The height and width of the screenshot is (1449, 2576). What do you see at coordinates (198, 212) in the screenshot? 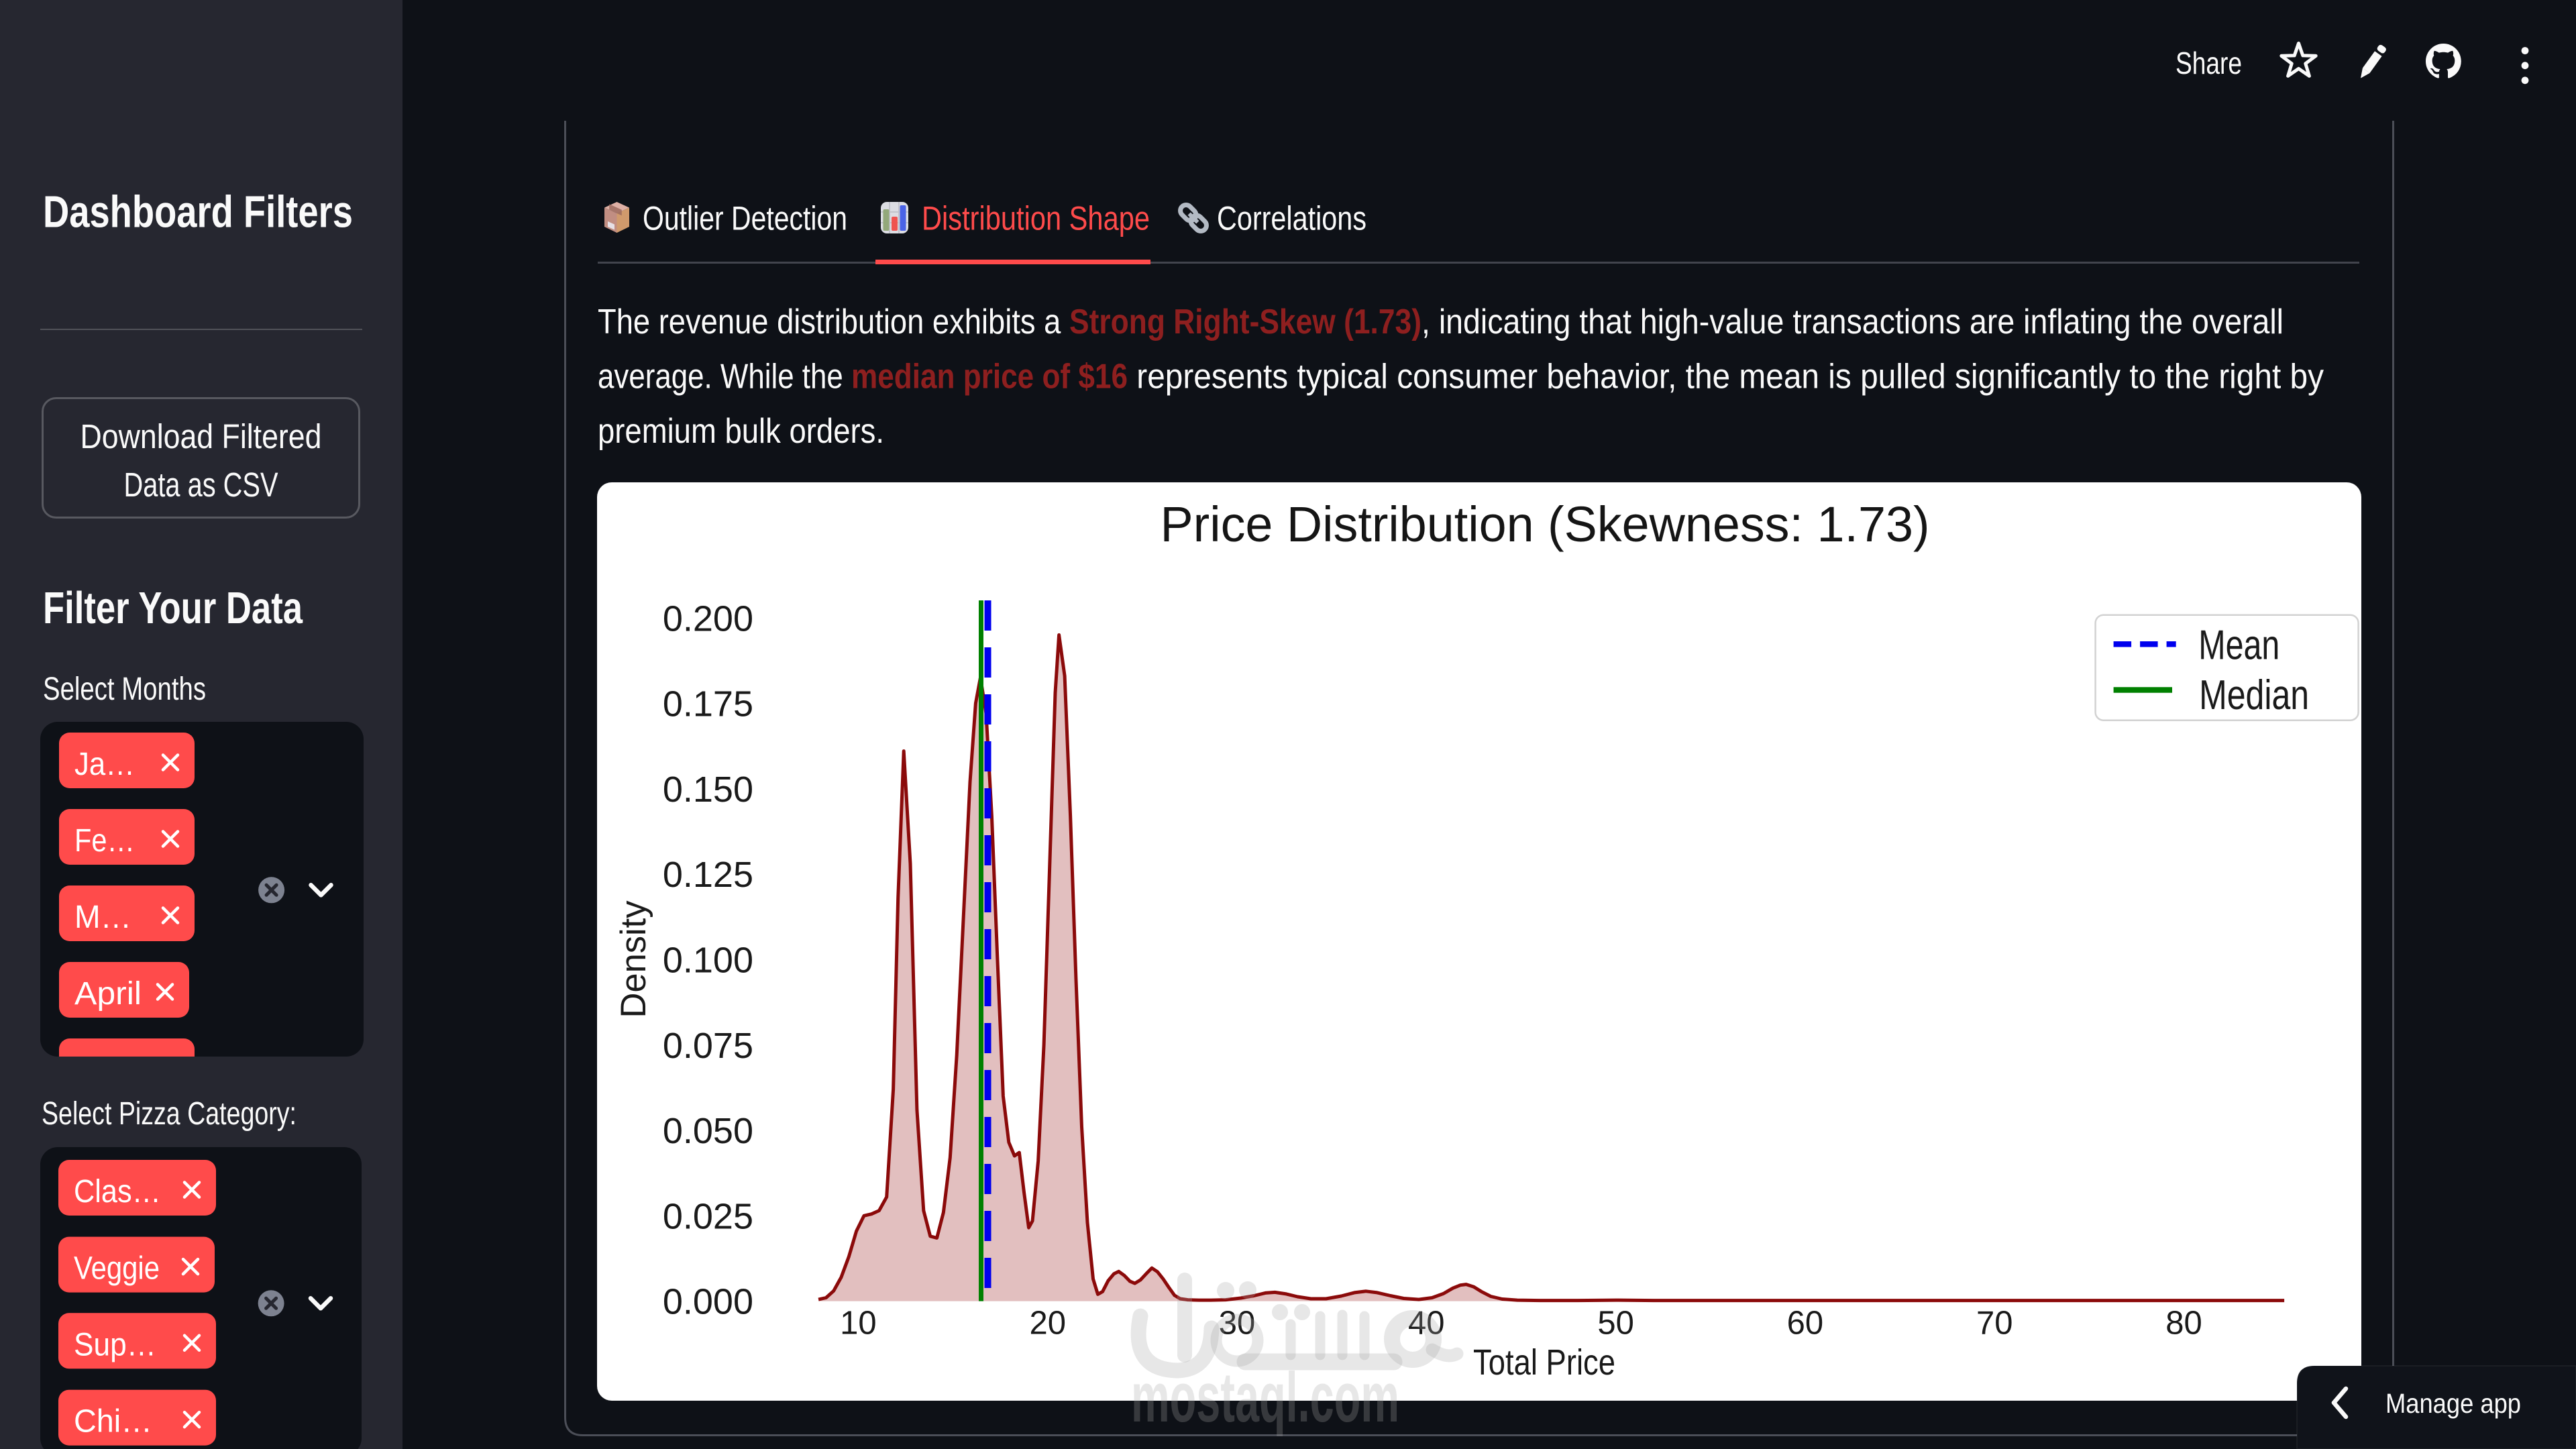
I see `svg-text: Dashboard Filters` at bounding box center [198, 212].